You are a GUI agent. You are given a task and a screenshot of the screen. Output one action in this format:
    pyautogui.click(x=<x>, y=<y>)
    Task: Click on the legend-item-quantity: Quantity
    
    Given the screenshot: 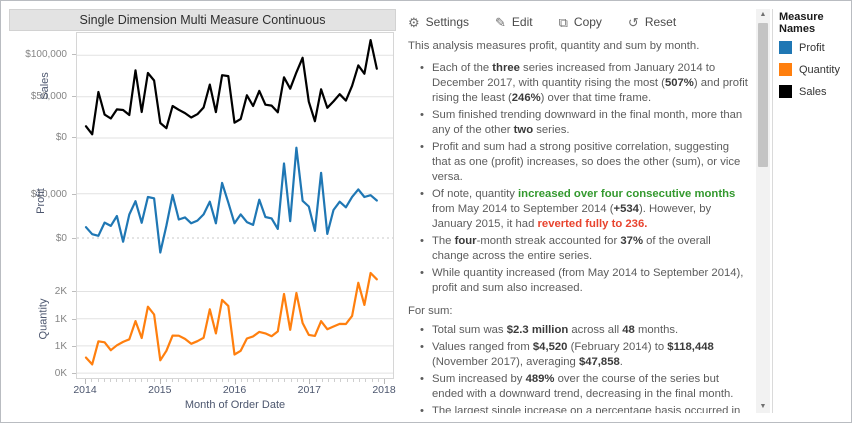 What is the action you would take?
    pyautogui.click(x=815, y=69)
    